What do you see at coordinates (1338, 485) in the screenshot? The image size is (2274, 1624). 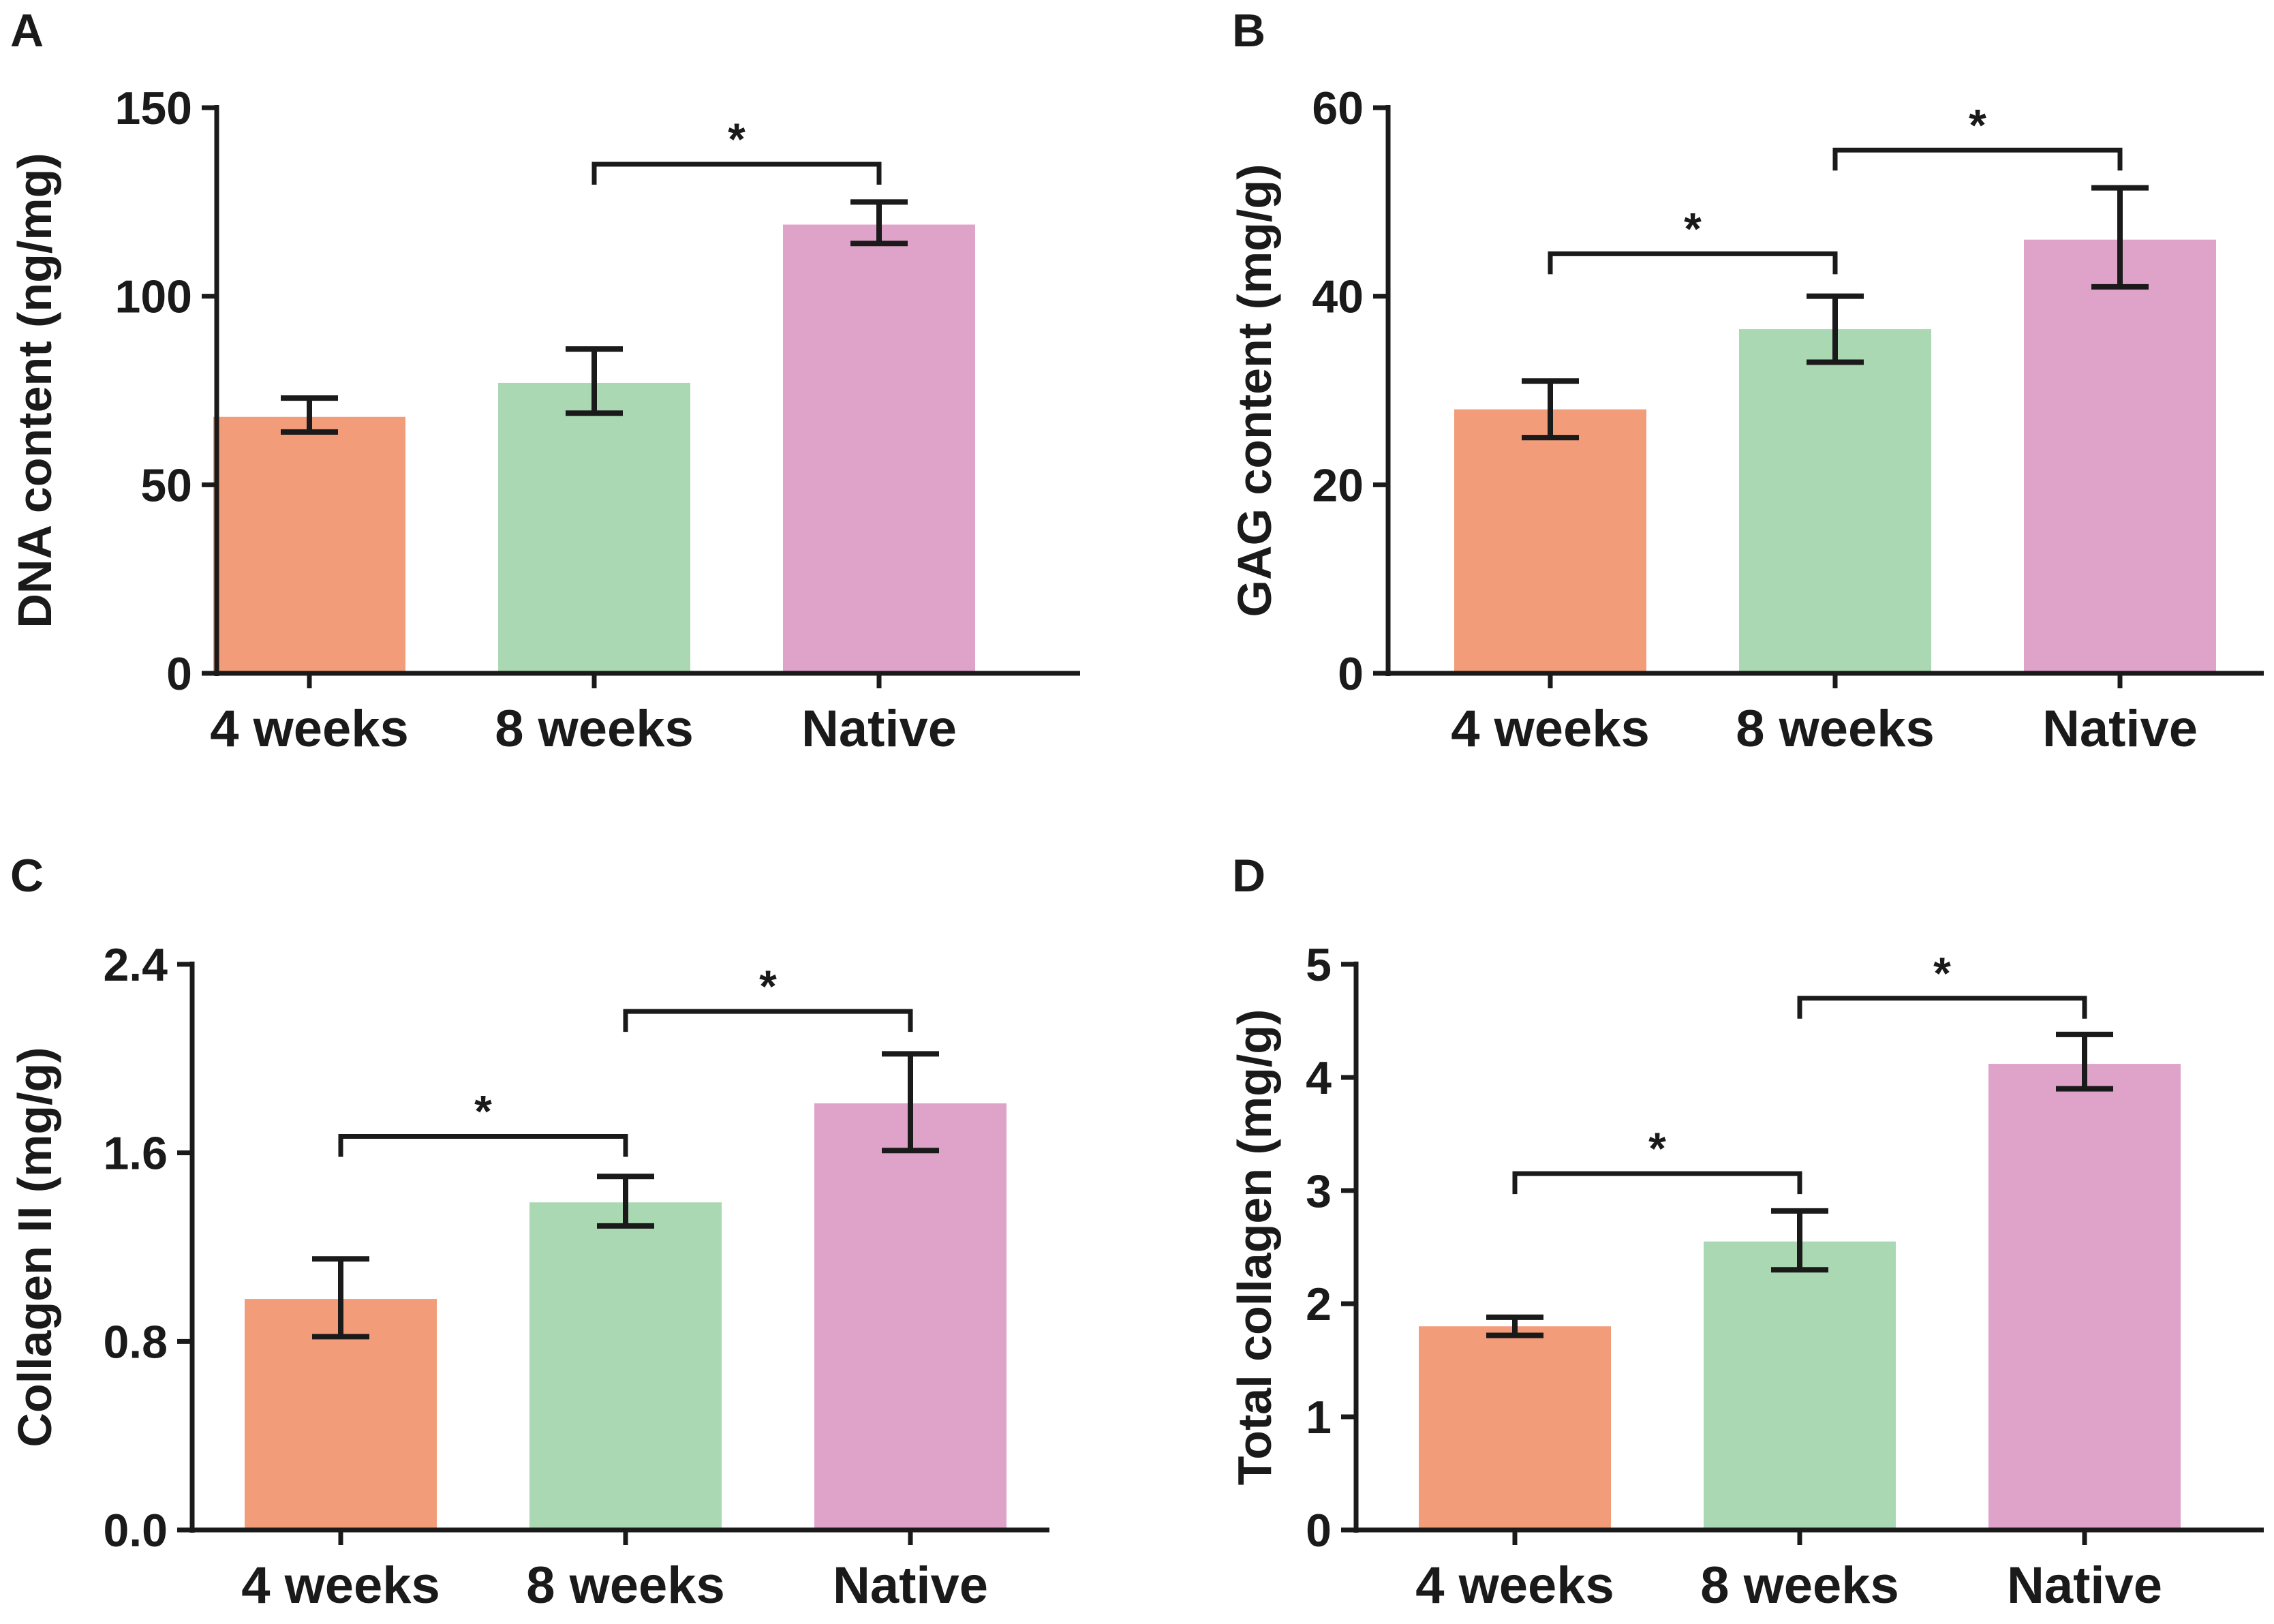 I see `y-tick-label: 20` at bounding box center [1338, 485].